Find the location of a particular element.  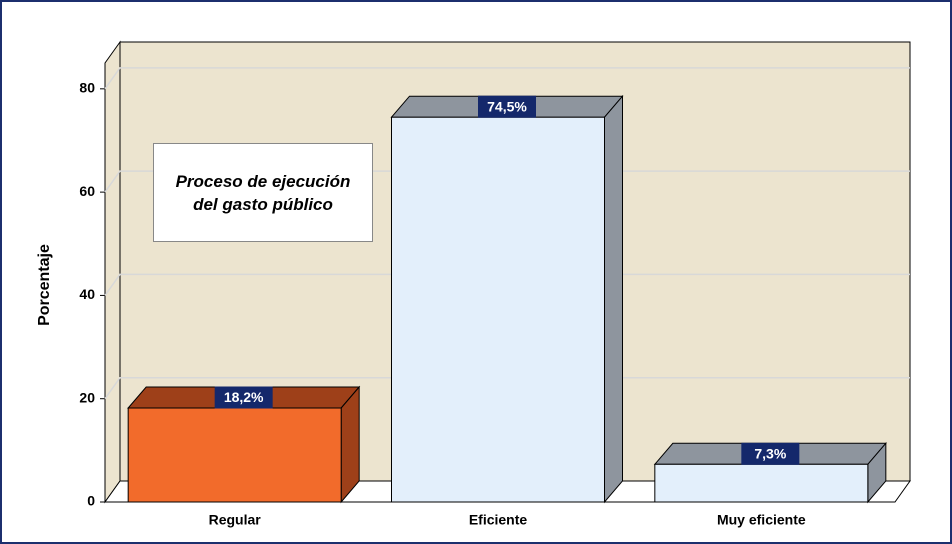

y-tick-label: 40 is located at coordinates (87, 294).